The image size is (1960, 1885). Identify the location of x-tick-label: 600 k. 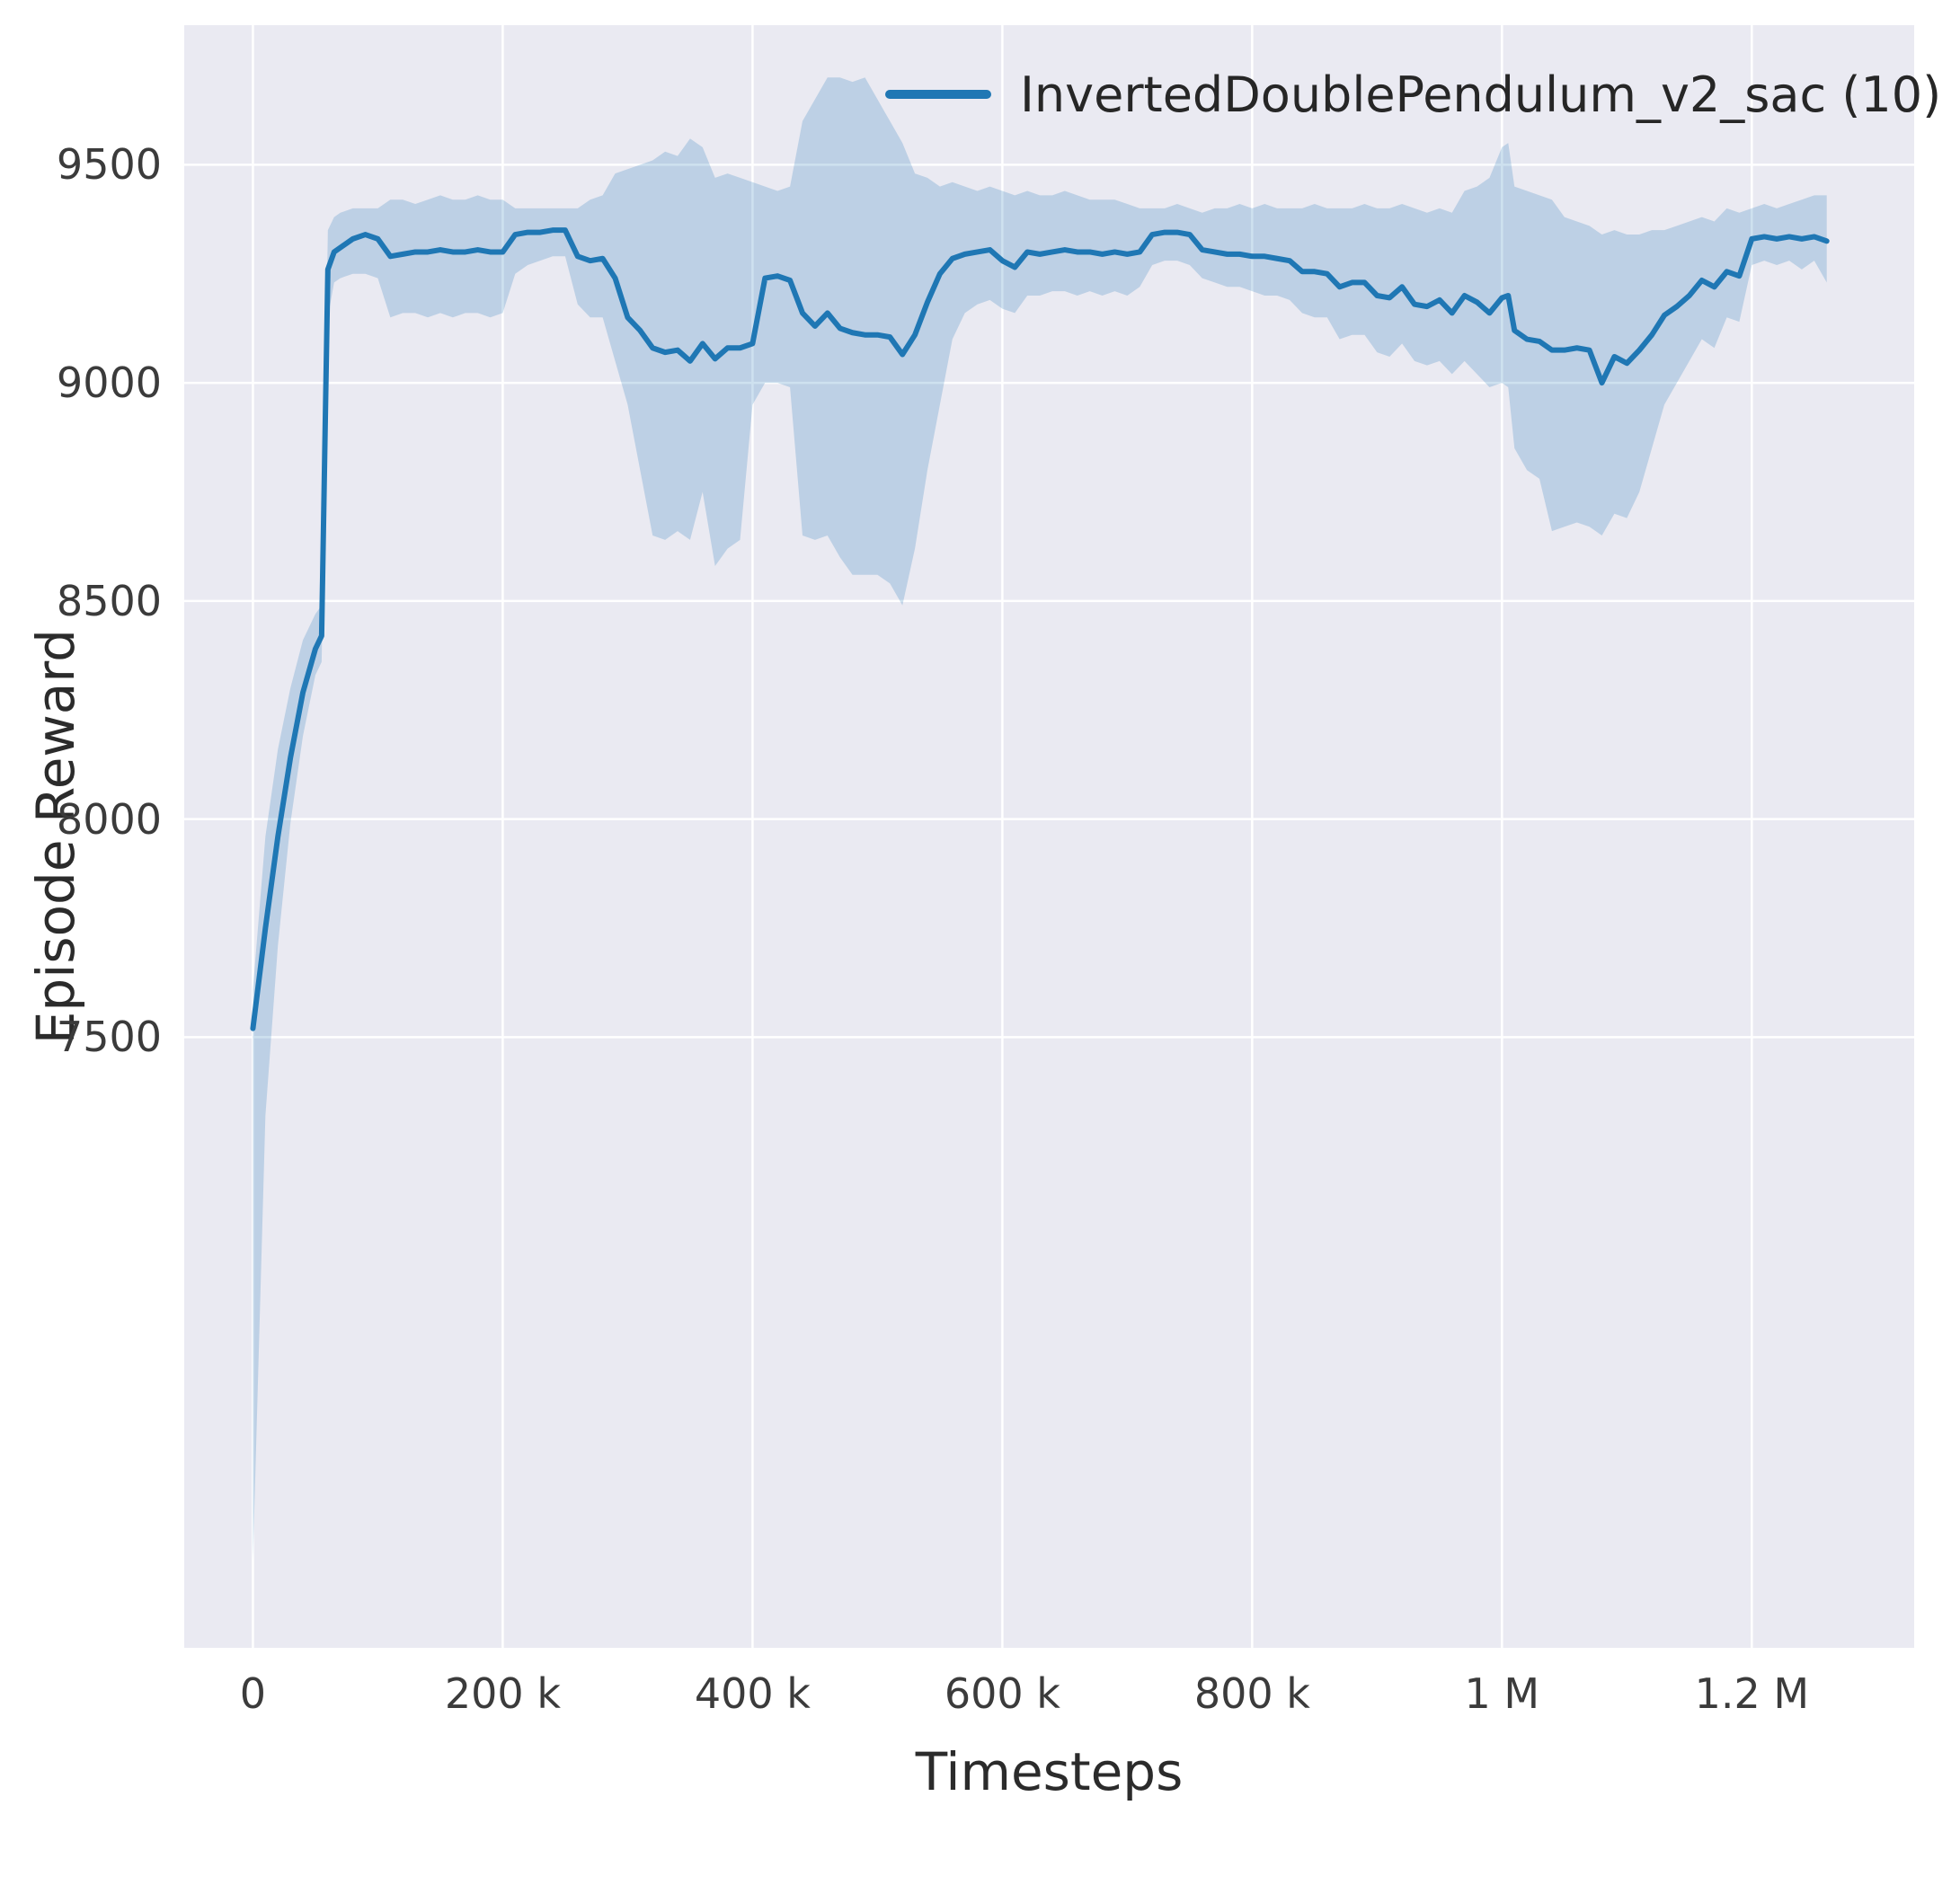
(1002, 1693).